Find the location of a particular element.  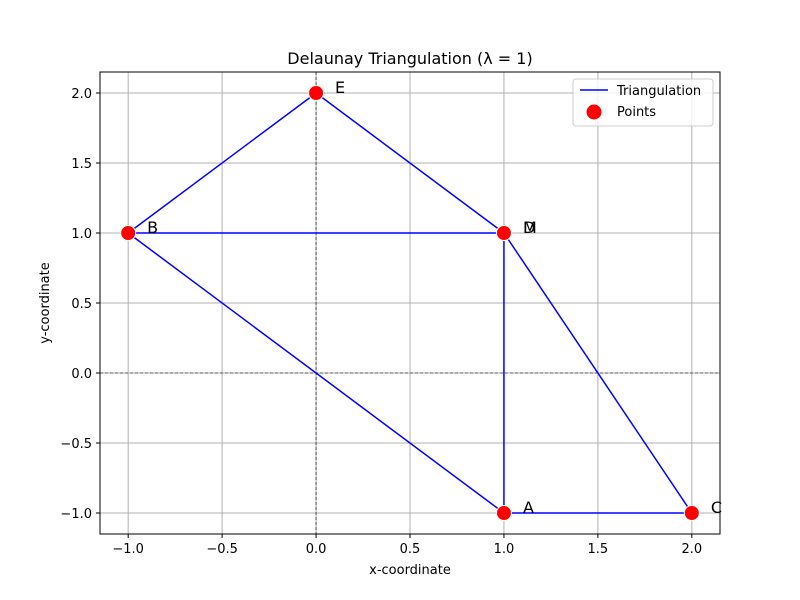

y-tick-label: 1.5 is located at coordinates (81, 164).